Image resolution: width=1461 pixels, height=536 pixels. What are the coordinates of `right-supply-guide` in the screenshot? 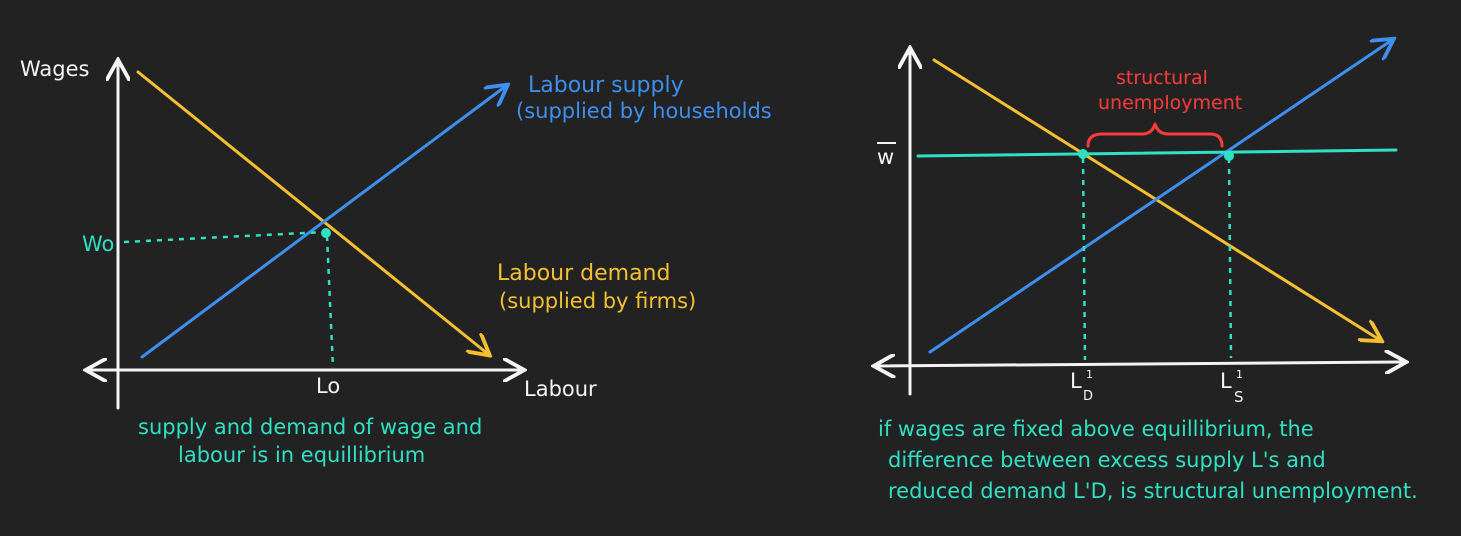 It's located at (1230, 258).